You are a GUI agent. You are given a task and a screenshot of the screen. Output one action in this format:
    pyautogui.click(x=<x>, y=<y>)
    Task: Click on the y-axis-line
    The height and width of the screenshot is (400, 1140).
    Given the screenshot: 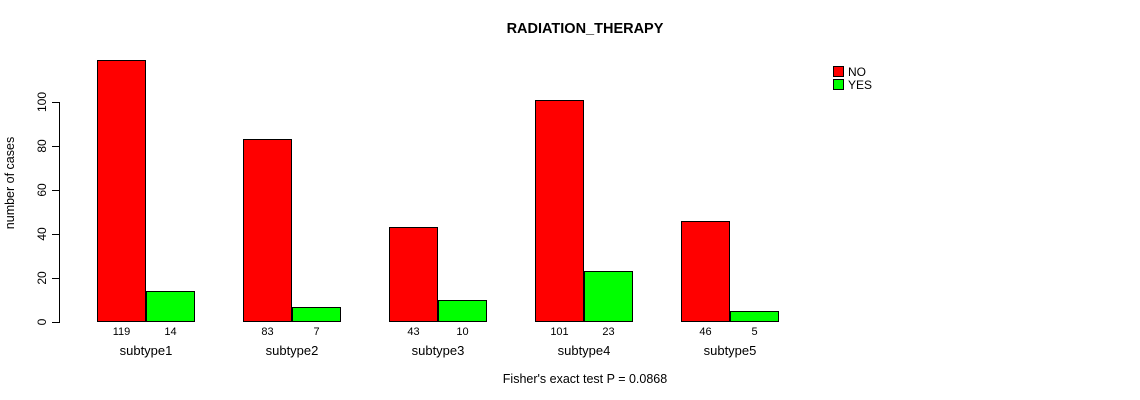 What is the action you would take?
    pyautogui.click(x=59, y=212)
    